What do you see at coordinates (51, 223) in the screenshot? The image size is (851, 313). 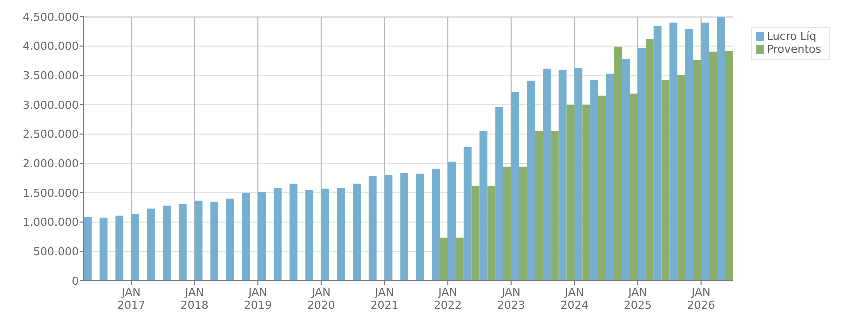 I see `y-tick-label: 1.000.000` at bounding box center [51, 223].